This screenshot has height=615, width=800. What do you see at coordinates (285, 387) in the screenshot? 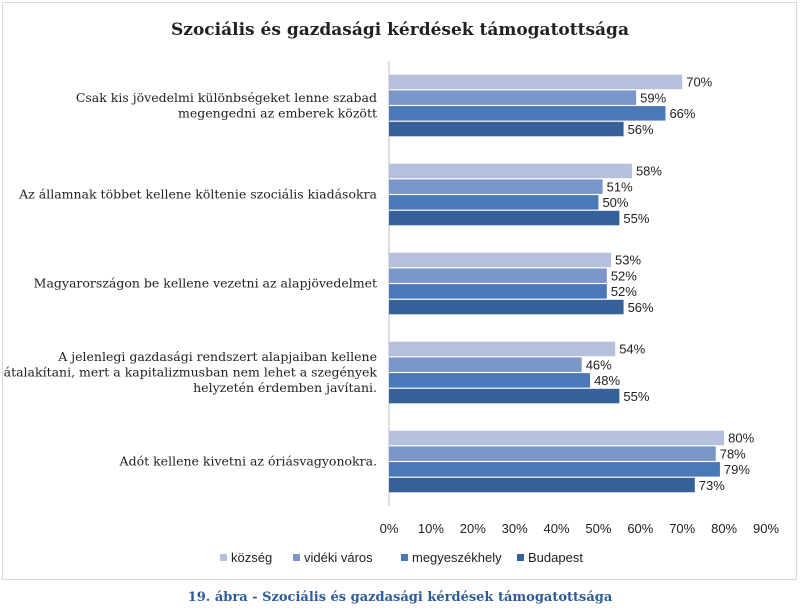
I see `category-label: helyzetén érdemben javítani.` at bounding box center [285, 387].